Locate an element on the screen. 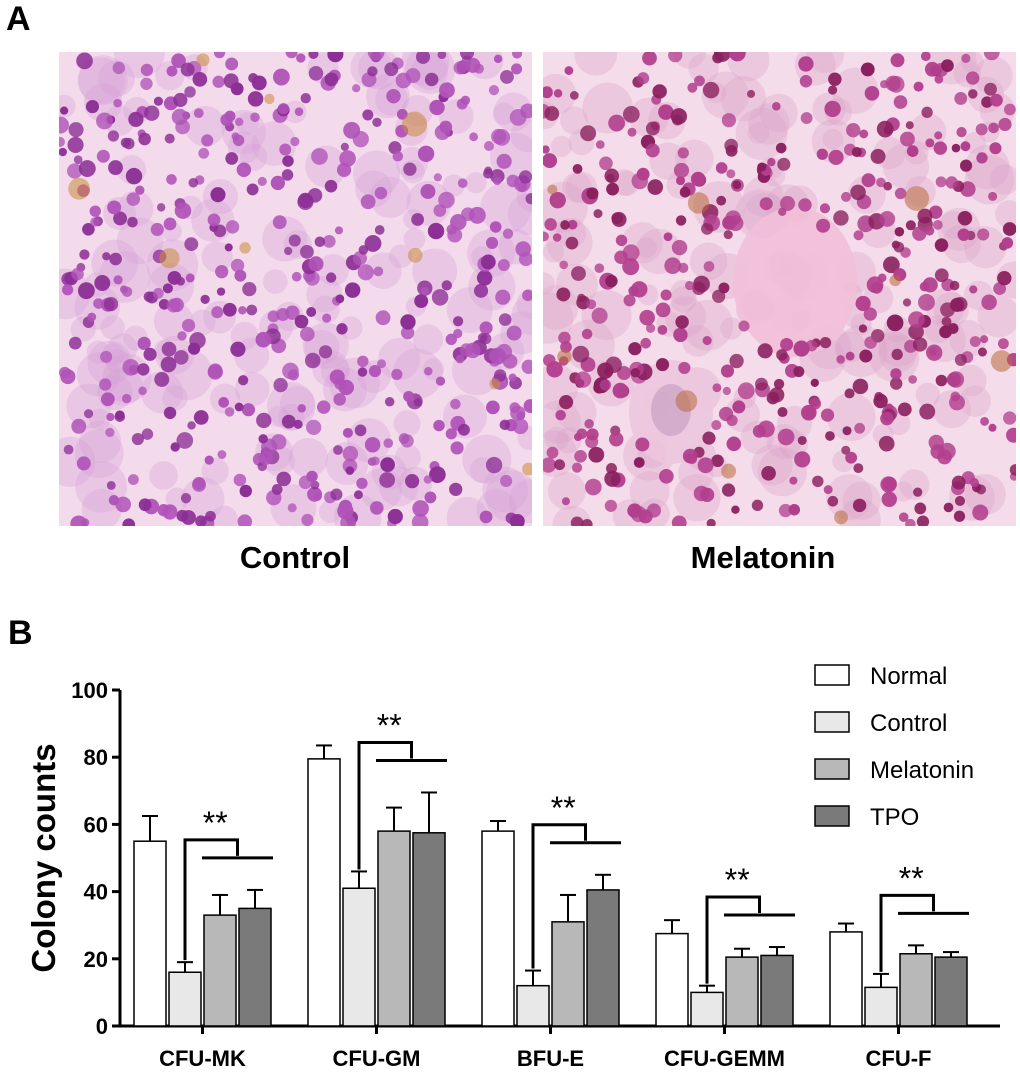 This screenshot has height=1074, width=1020. bar-melatonin-cfu-mk is located at coordinates (220, 970).